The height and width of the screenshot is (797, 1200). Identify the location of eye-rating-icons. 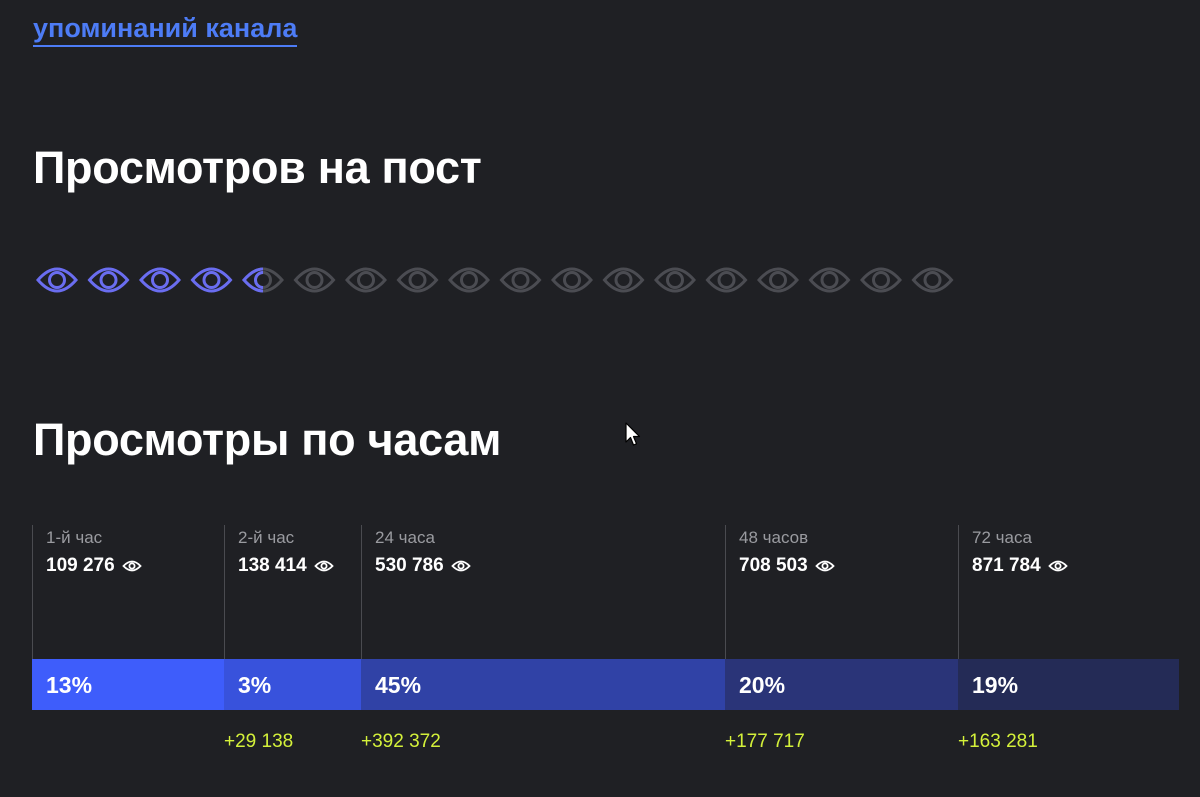
(495, 280).